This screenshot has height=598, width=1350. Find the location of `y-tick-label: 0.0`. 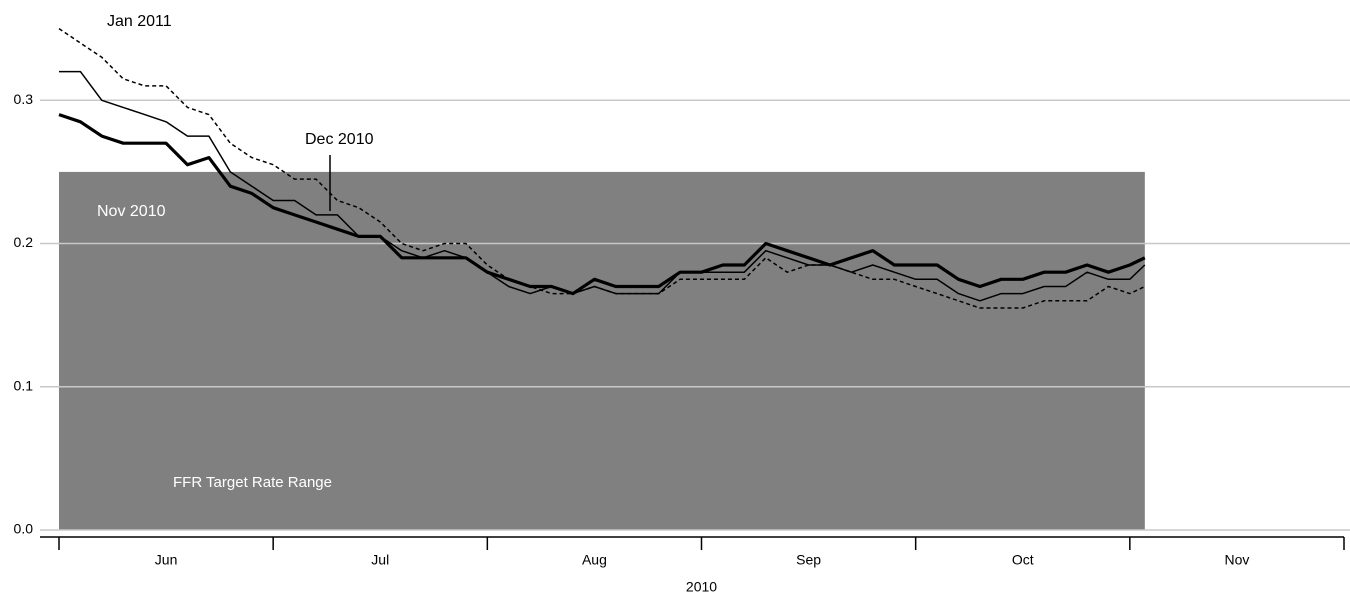

y-tick-label: 0.0 is located at coordinates (24, 529).